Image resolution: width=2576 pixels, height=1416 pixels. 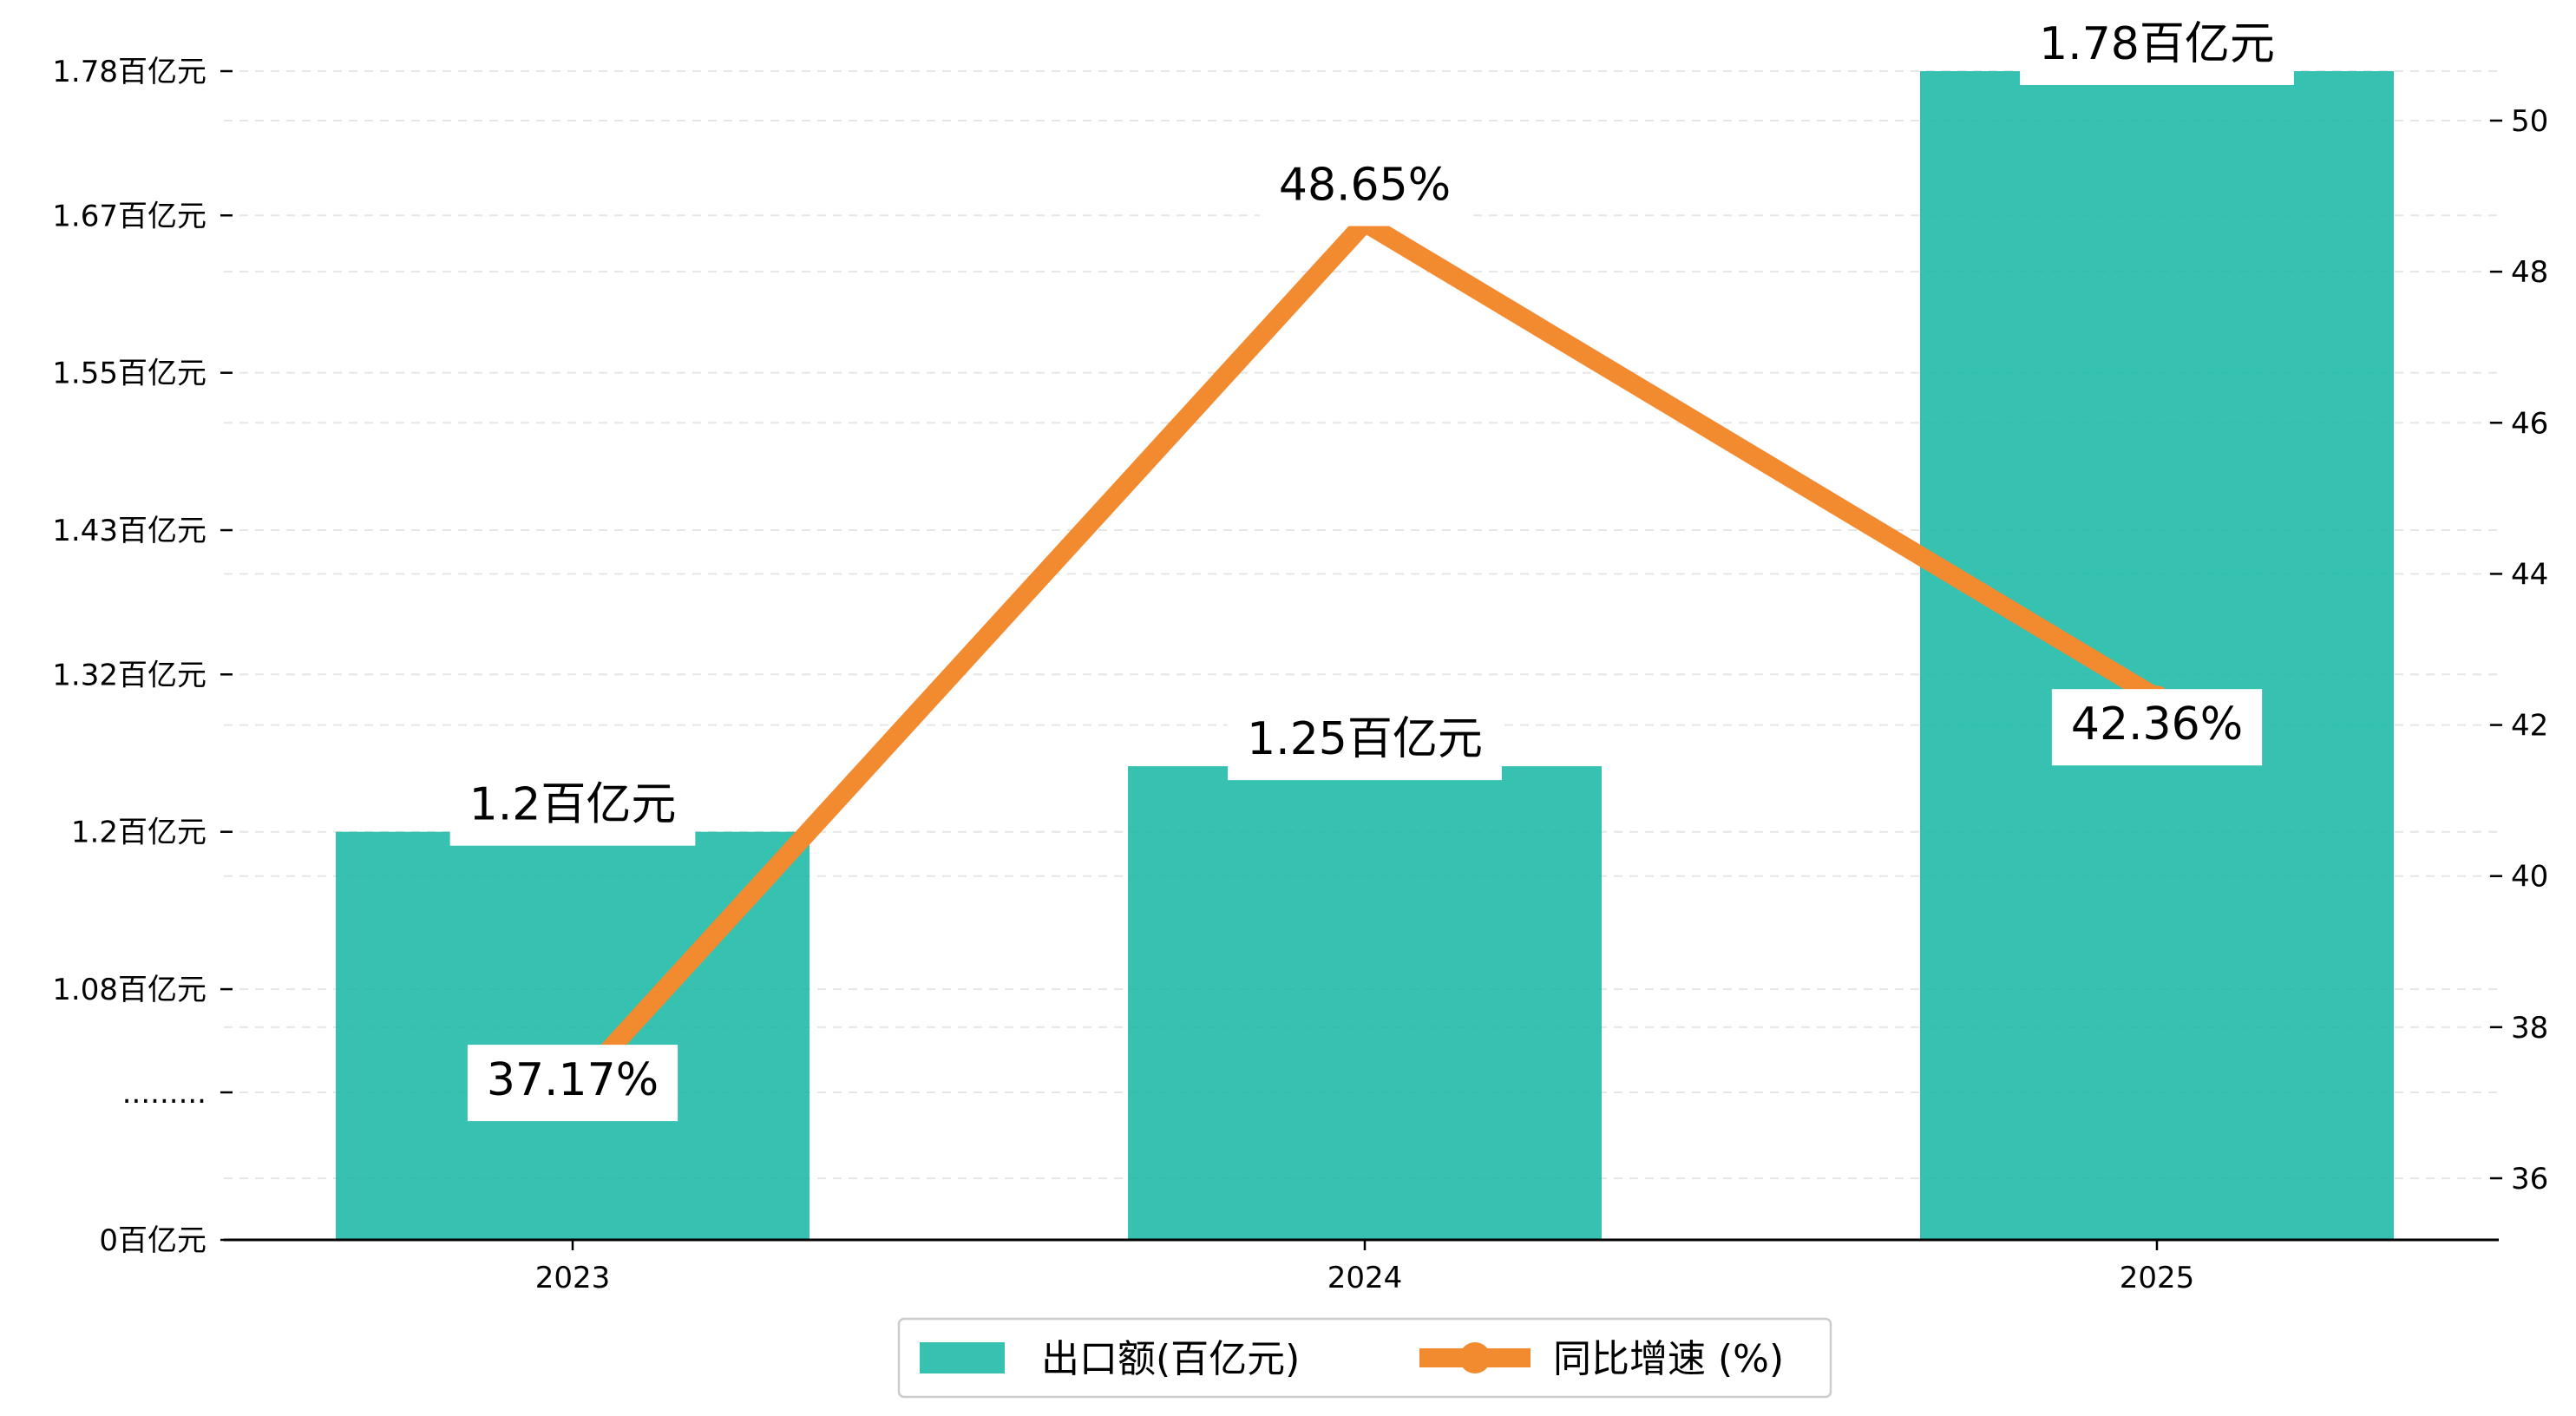 I want to click on left-tick-label: 1.08百亿元, so click(x=129, y=990).